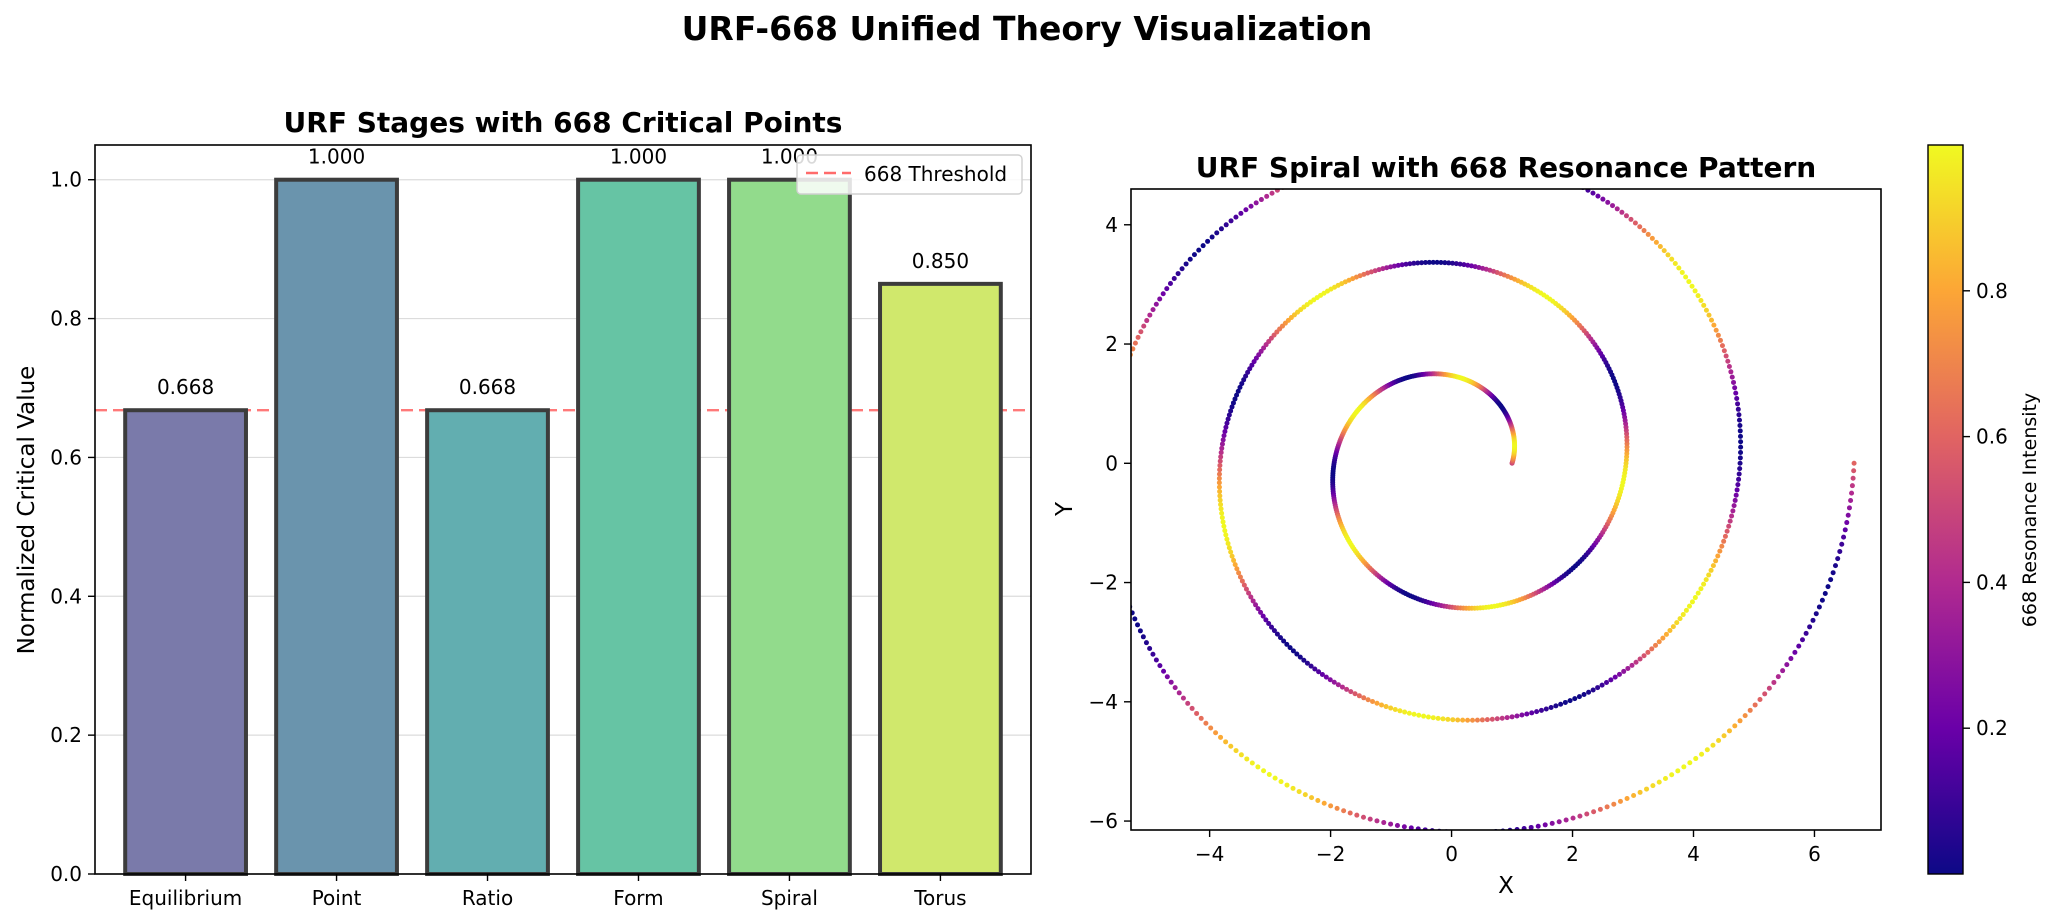  Describe the element at coordinates (1103, 583) in the screenshot. I see `spiral-y-tick-label: −2` at that location.